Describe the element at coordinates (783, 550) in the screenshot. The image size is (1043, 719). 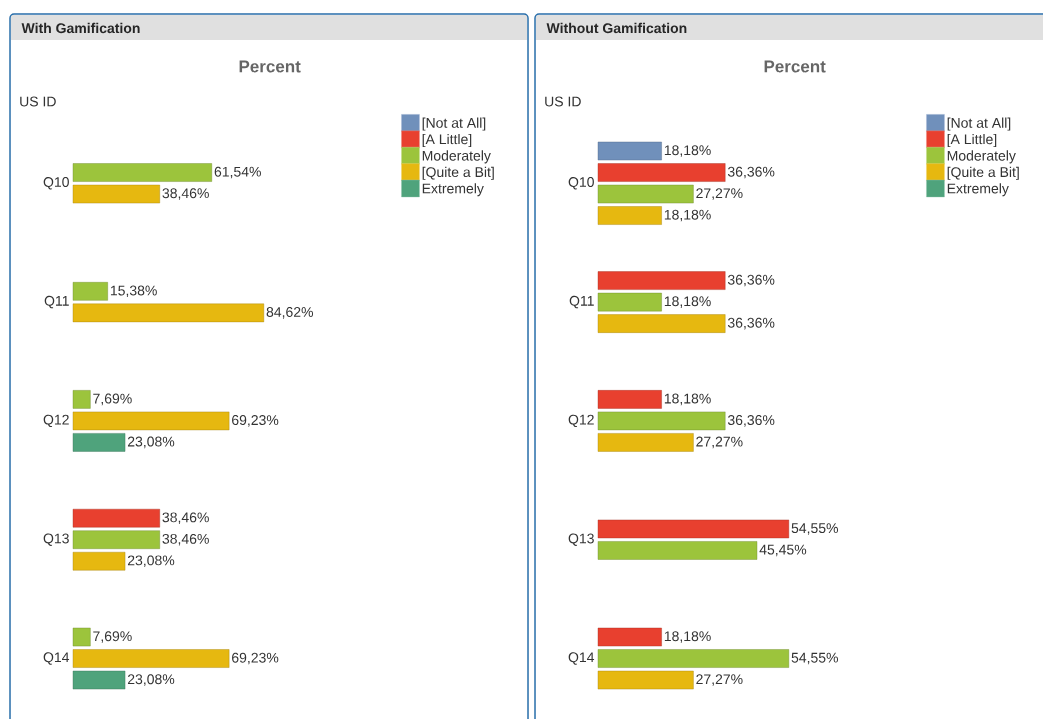
I see `data-label: 45,45%` at that location.